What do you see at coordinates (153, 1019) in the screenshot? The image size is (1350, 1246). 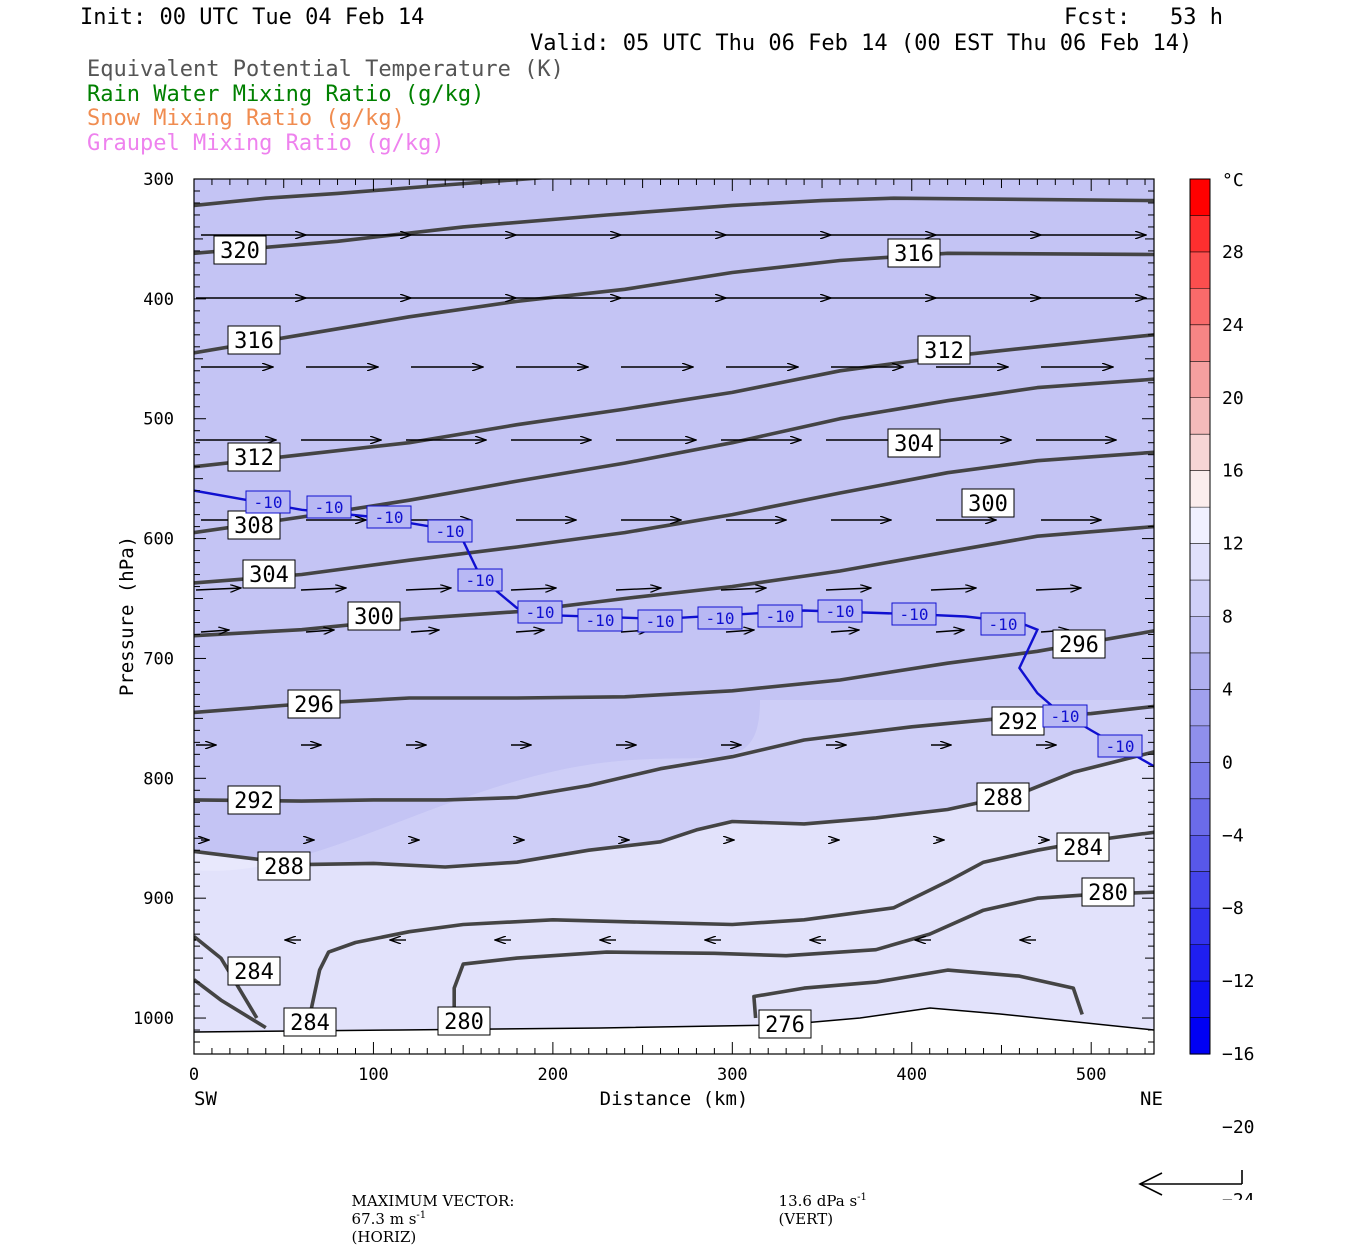 I see `y-tick-label: 1000` at bounding box center [153, 1019].